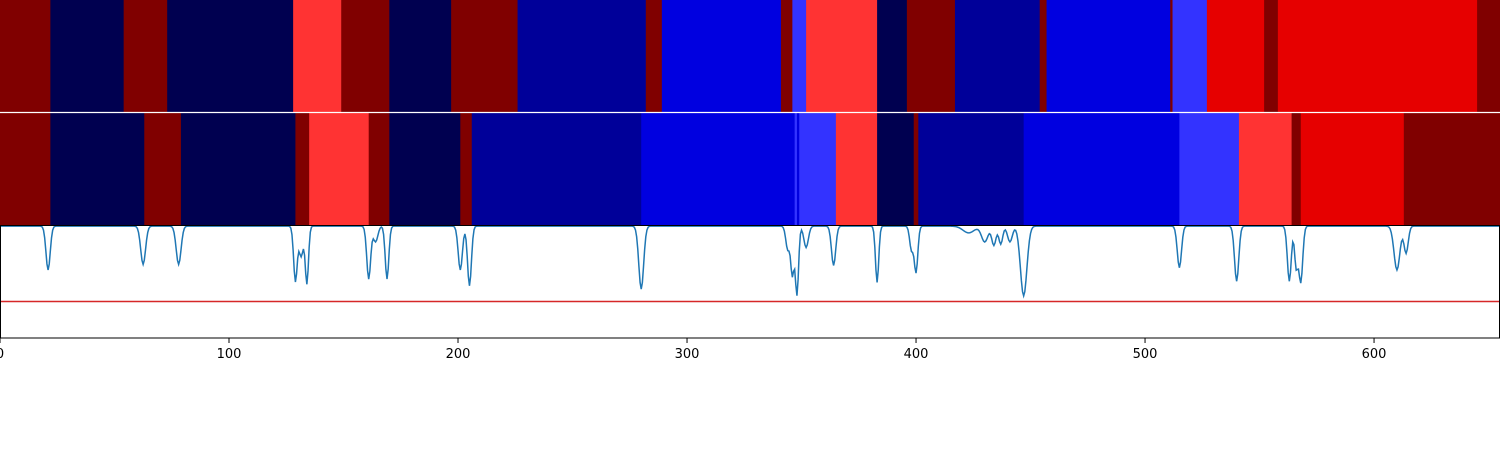 The width and height of the screenshot is (1500, 450). What do you see at coordinates (687, 354) in the screenshot?
I see `x-tick-label-300: 300` at bounding box center [687, 354].